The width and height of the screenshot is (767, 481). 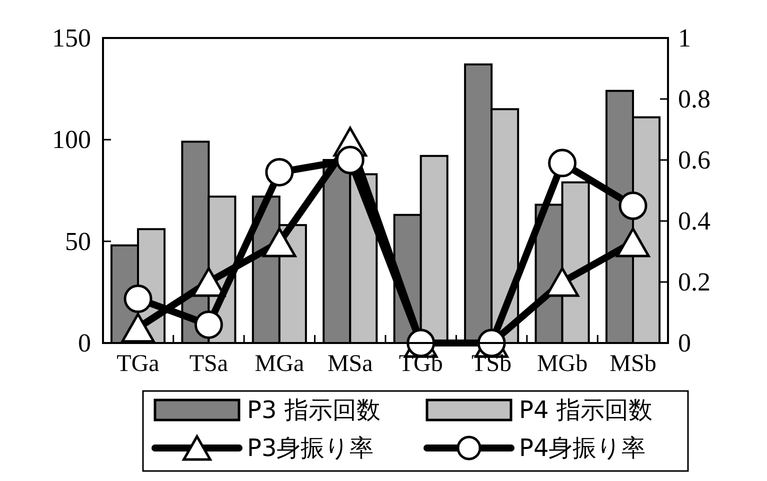 What do you see at coordinates (582, 448) in the screenshot?
I see `legend-label: P4身振り率` at bounding box center [582, 448].